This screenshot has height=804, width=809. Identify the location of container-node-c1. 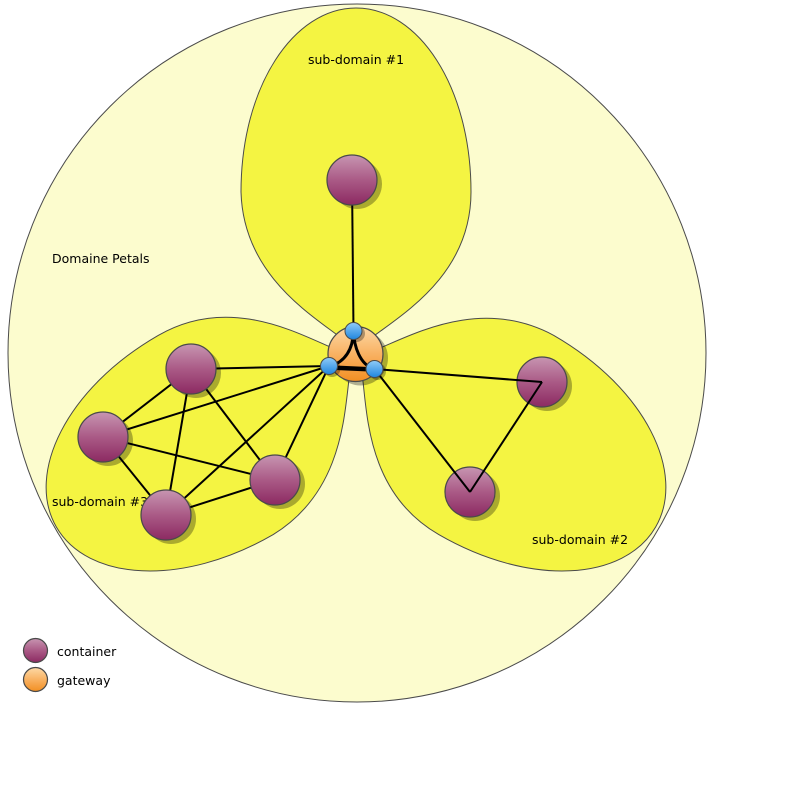
(352, 180).